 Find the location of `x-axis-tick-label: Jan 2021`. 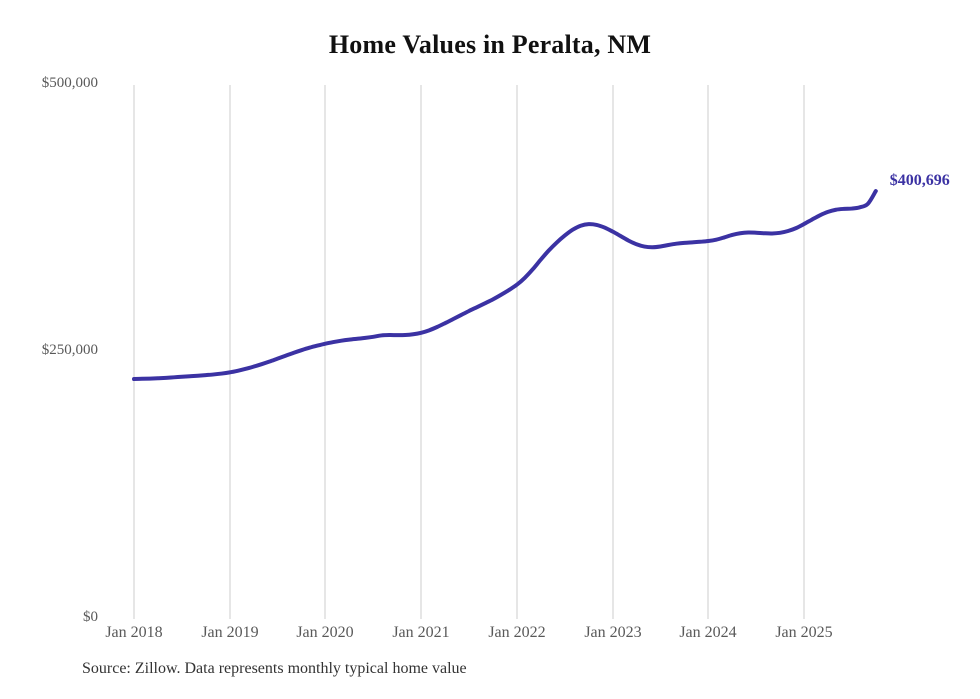

x-axis-tick-label: Jan 2021 is located at coordinates (421, 632).